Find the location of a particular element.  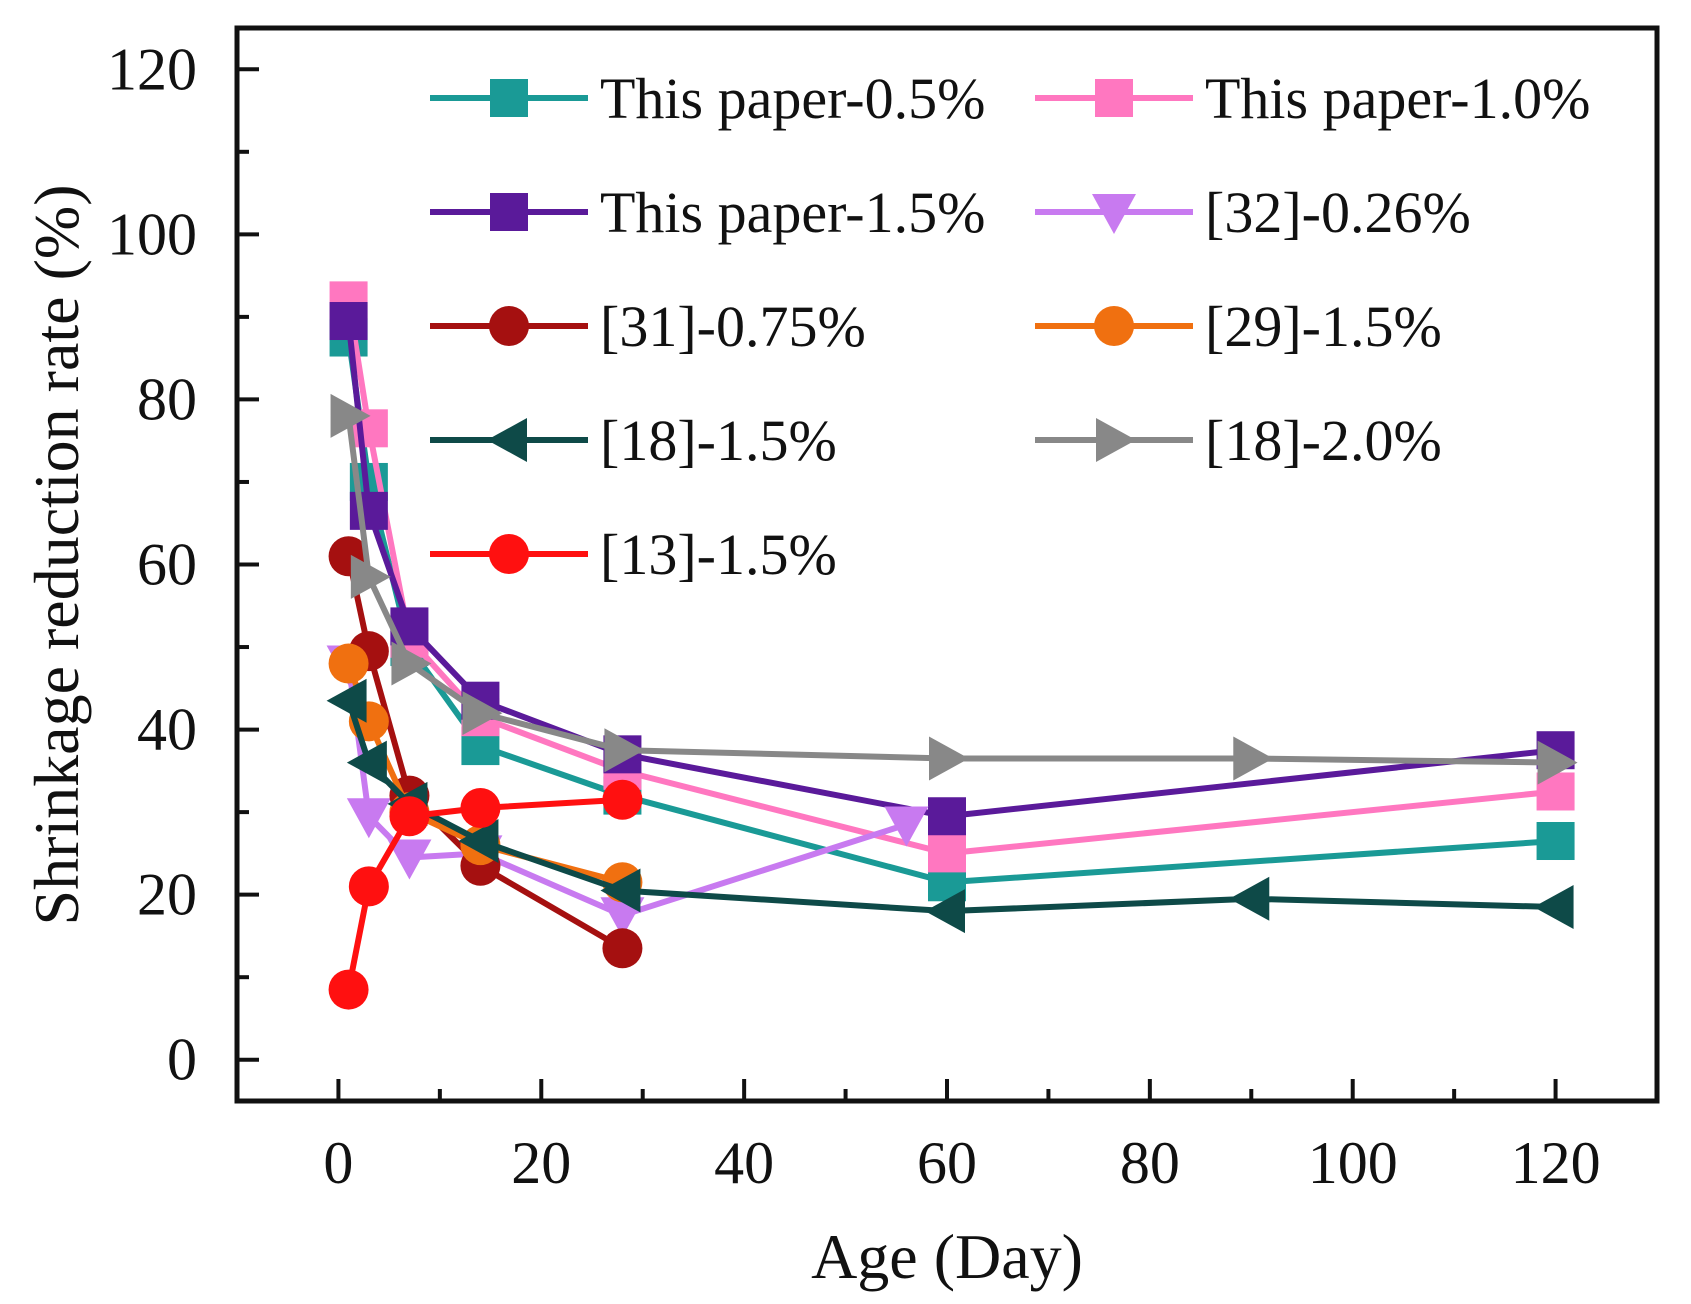

legend-label: [18]-2.0% is located at coordinates (1323, 440).